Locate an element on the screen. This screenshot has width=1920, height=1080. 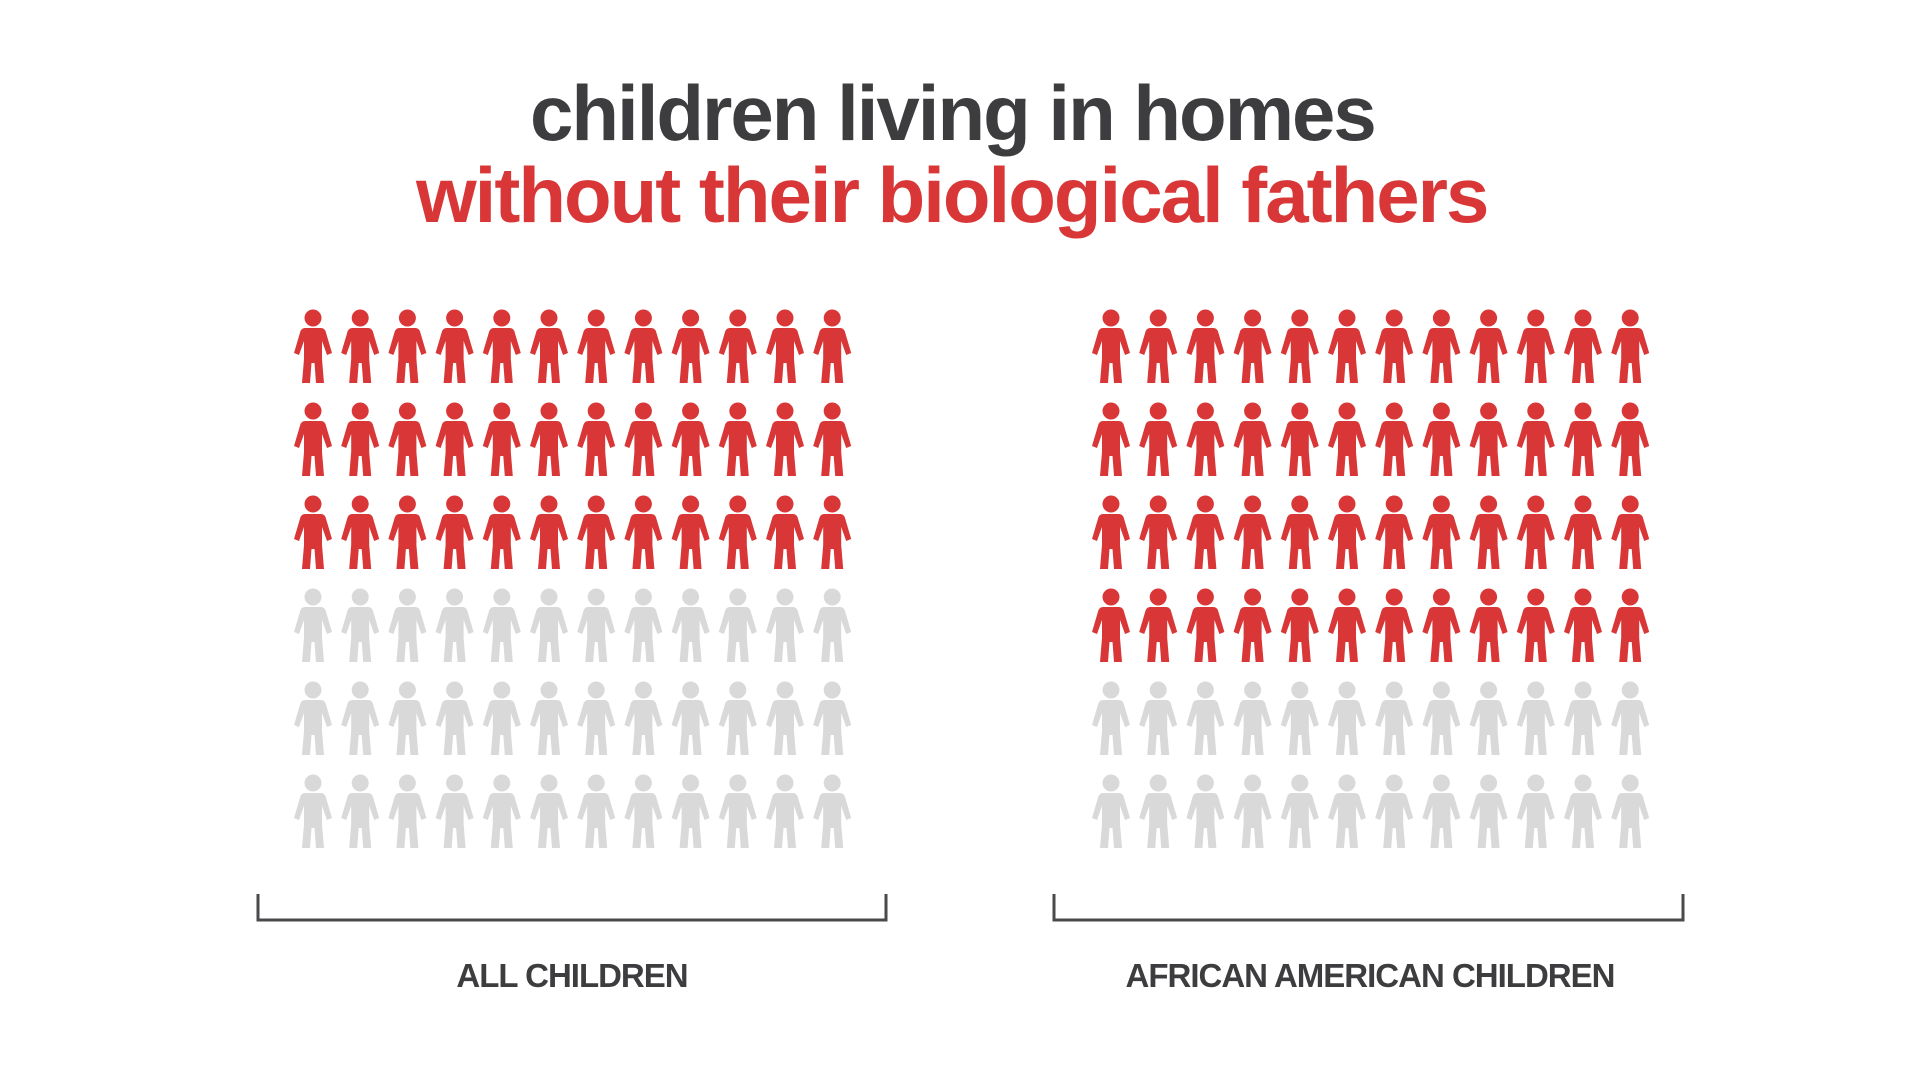
group-label: ALL CHILDREN is located at coordinates (571, 975).